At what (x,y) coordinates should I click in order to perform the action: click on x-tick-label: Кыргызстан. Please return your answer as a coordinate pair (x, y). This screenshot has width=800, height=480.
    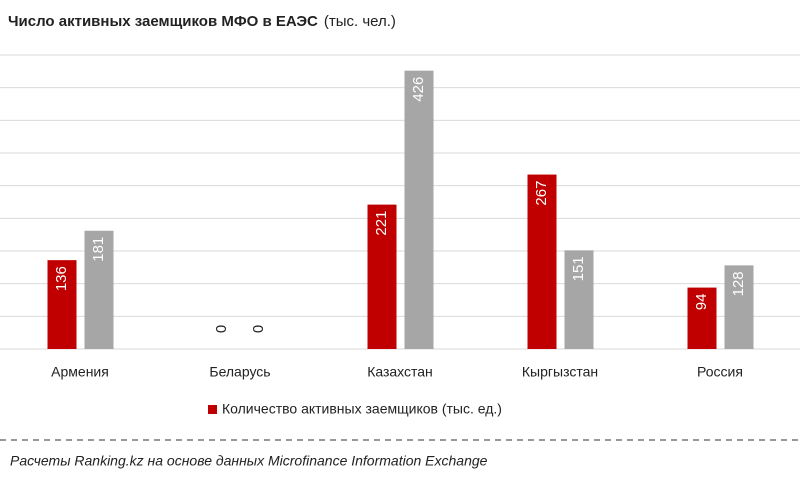
    Looking at the image, I should click on (560, 372).